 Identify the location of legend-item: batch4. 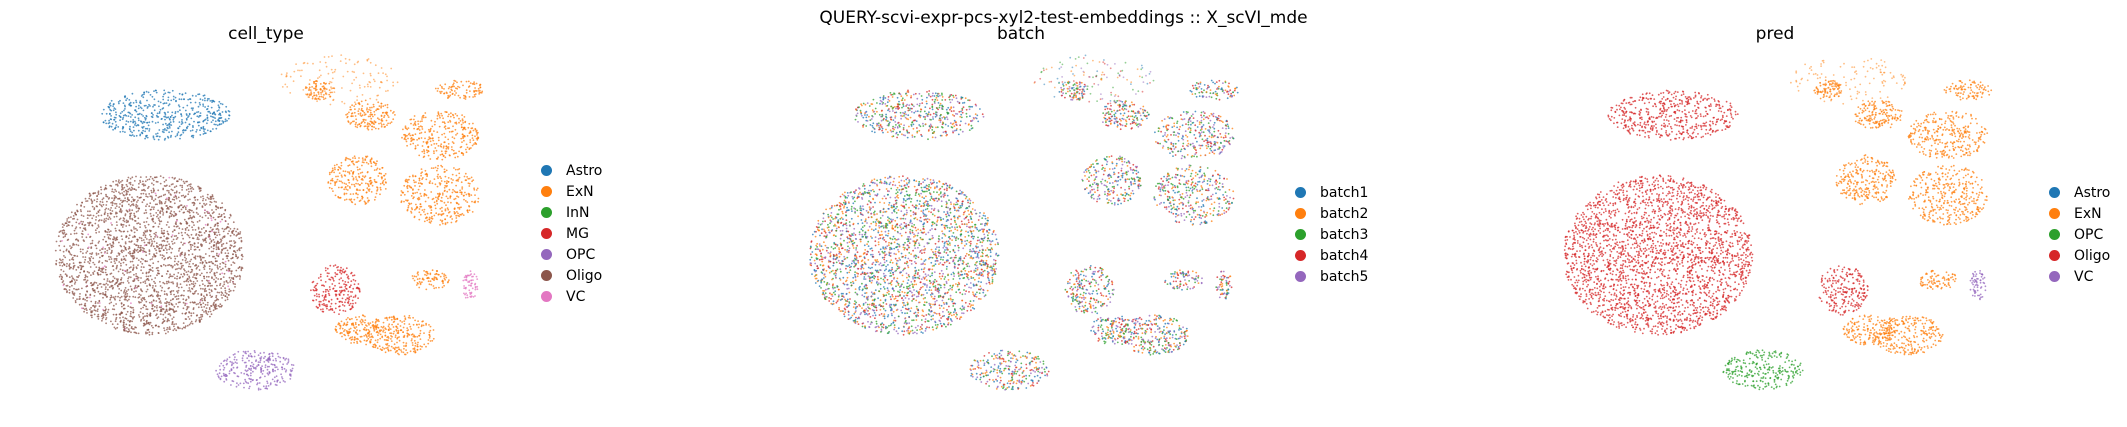
(1331, 255).